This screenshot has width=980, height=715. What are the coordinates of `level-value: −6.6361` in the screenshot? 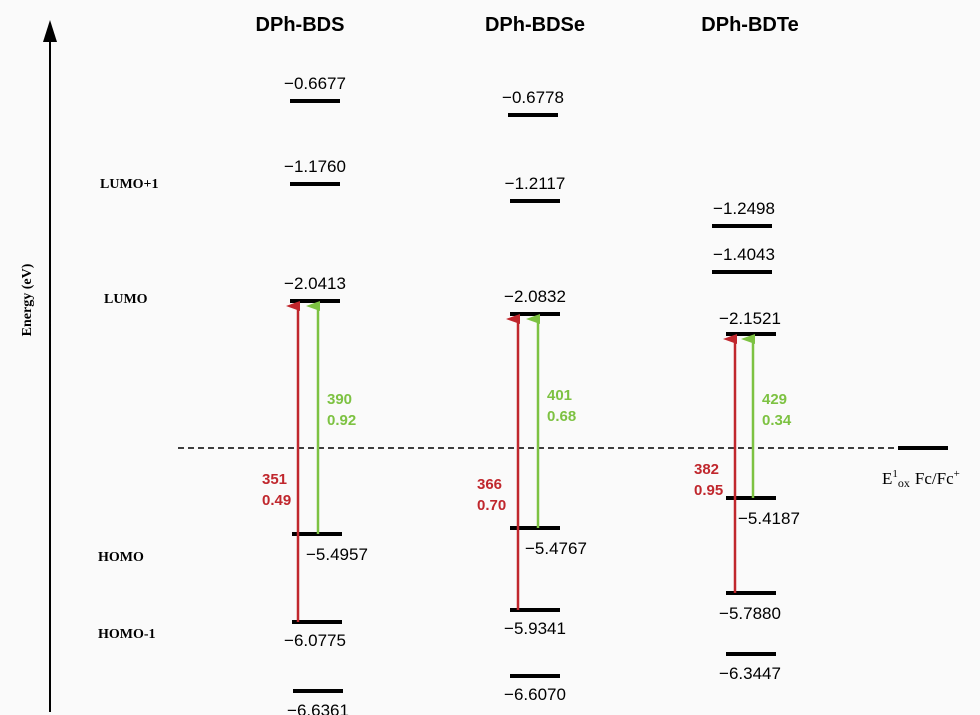 It's located at (318, 708).